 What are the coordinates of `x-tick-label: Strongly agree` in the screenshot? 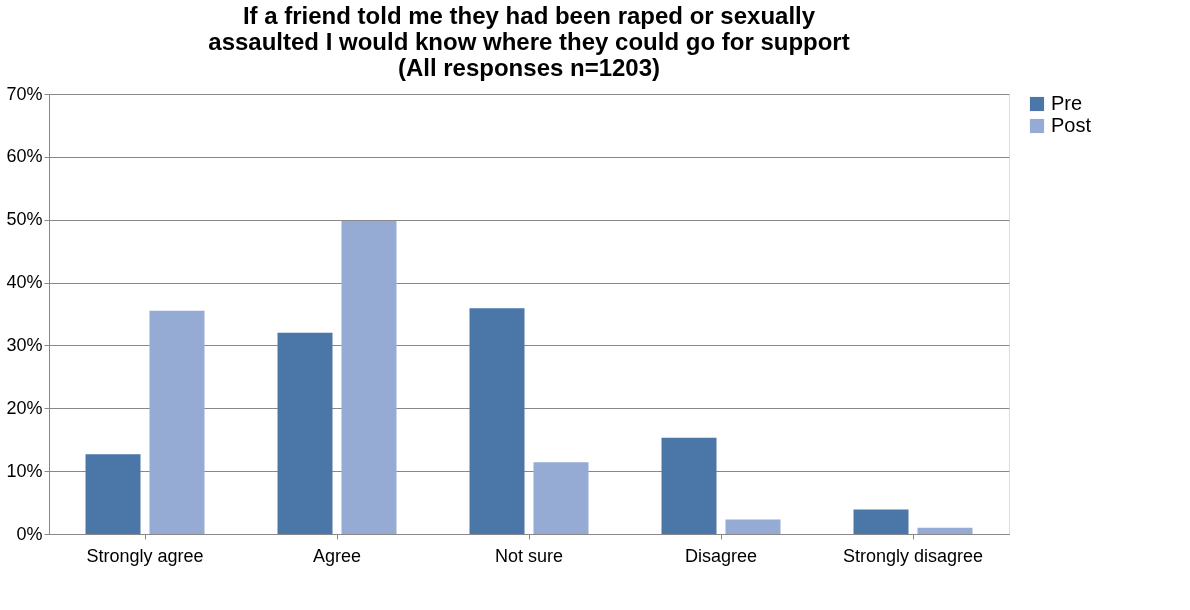 It's located at (145, 555).